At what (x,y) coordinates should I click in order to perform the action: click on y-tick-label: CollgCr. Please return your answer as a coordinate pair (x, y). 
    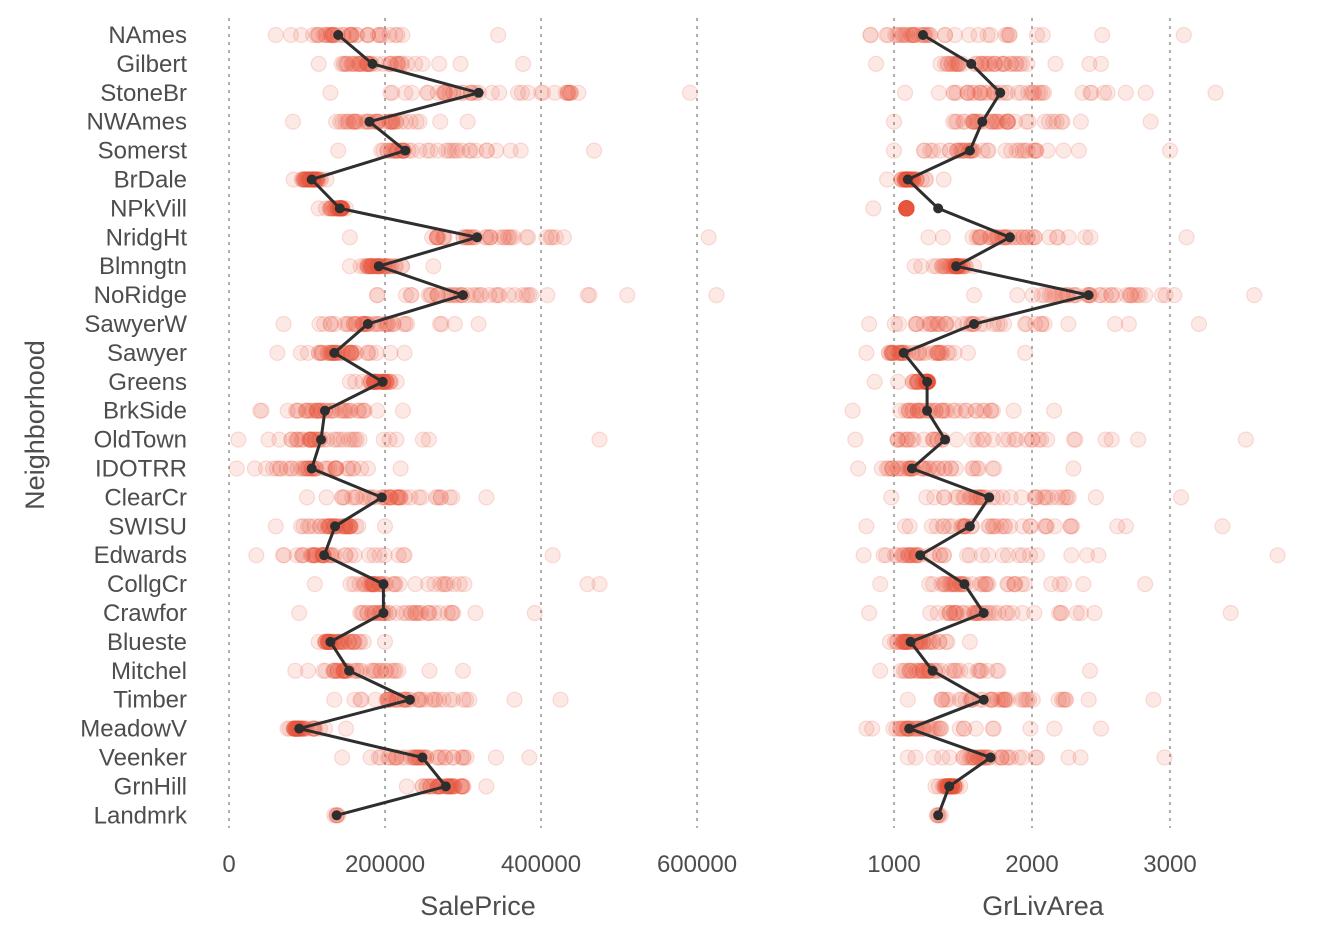
    Looking at the image, I should click on (147, 584).